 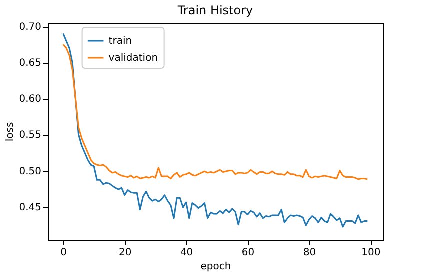 I want to click on x-axis-title: epoch, so click(x=216, y=267).